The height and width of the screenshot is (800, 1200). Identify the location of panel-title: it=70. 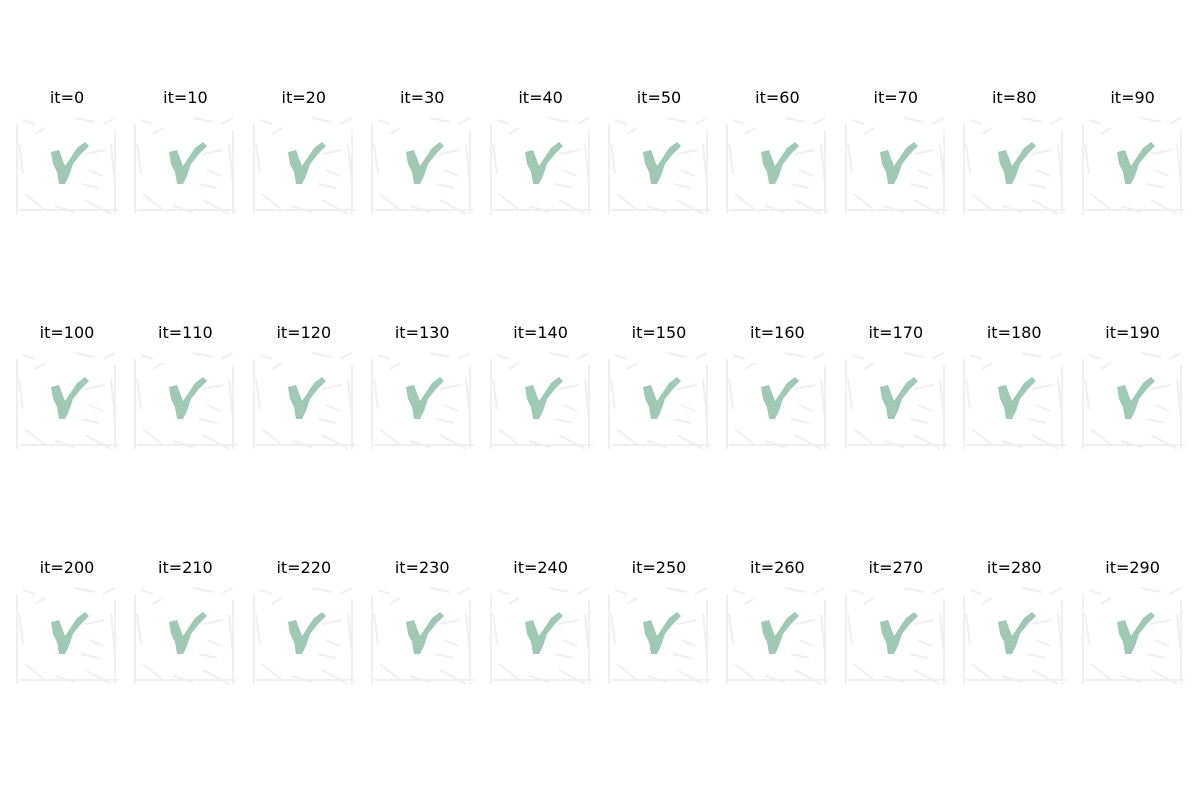
(896, 97).